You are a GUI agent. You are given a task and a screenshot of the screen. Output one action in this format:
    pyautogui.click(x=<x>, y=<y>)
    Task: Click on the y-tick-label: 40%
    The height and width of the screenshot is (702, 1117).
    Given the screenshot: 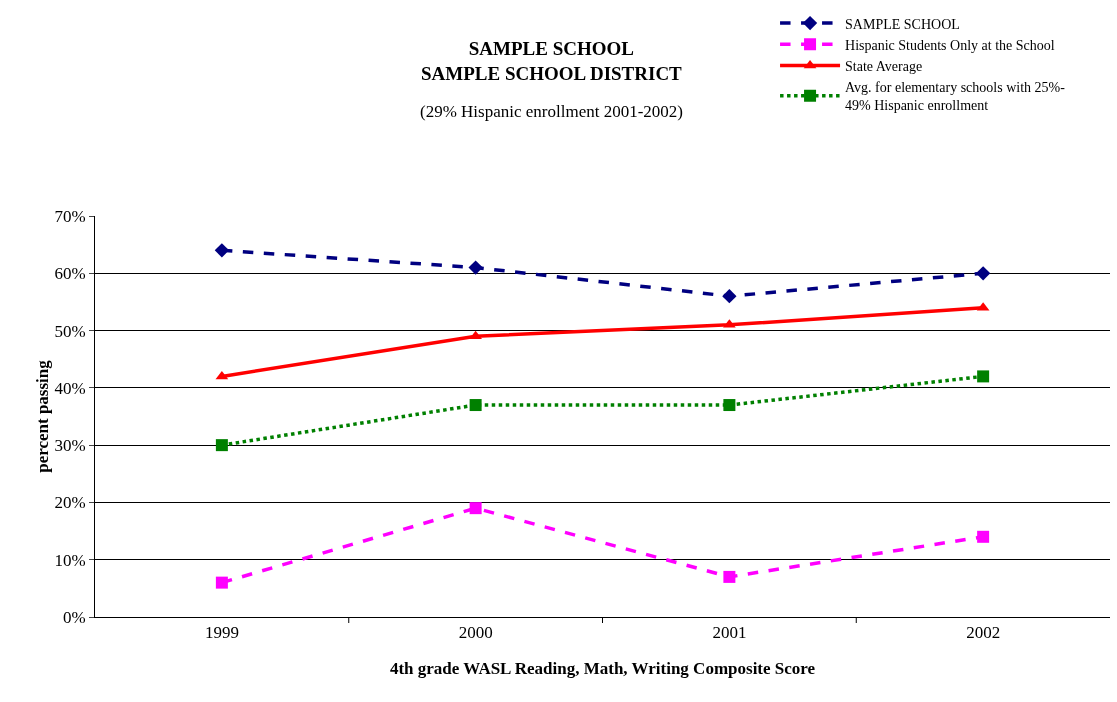 What is the action you would take?
    pyautogui.click(x=70, y=388)
    